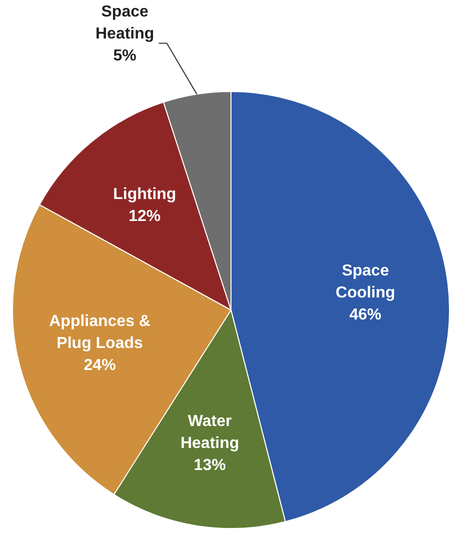 The width and height of the screenshot is (459, 537). Describe the element at coordinates (144, 195) in the screenshot. I see `slice-label: Lighting` at that location.